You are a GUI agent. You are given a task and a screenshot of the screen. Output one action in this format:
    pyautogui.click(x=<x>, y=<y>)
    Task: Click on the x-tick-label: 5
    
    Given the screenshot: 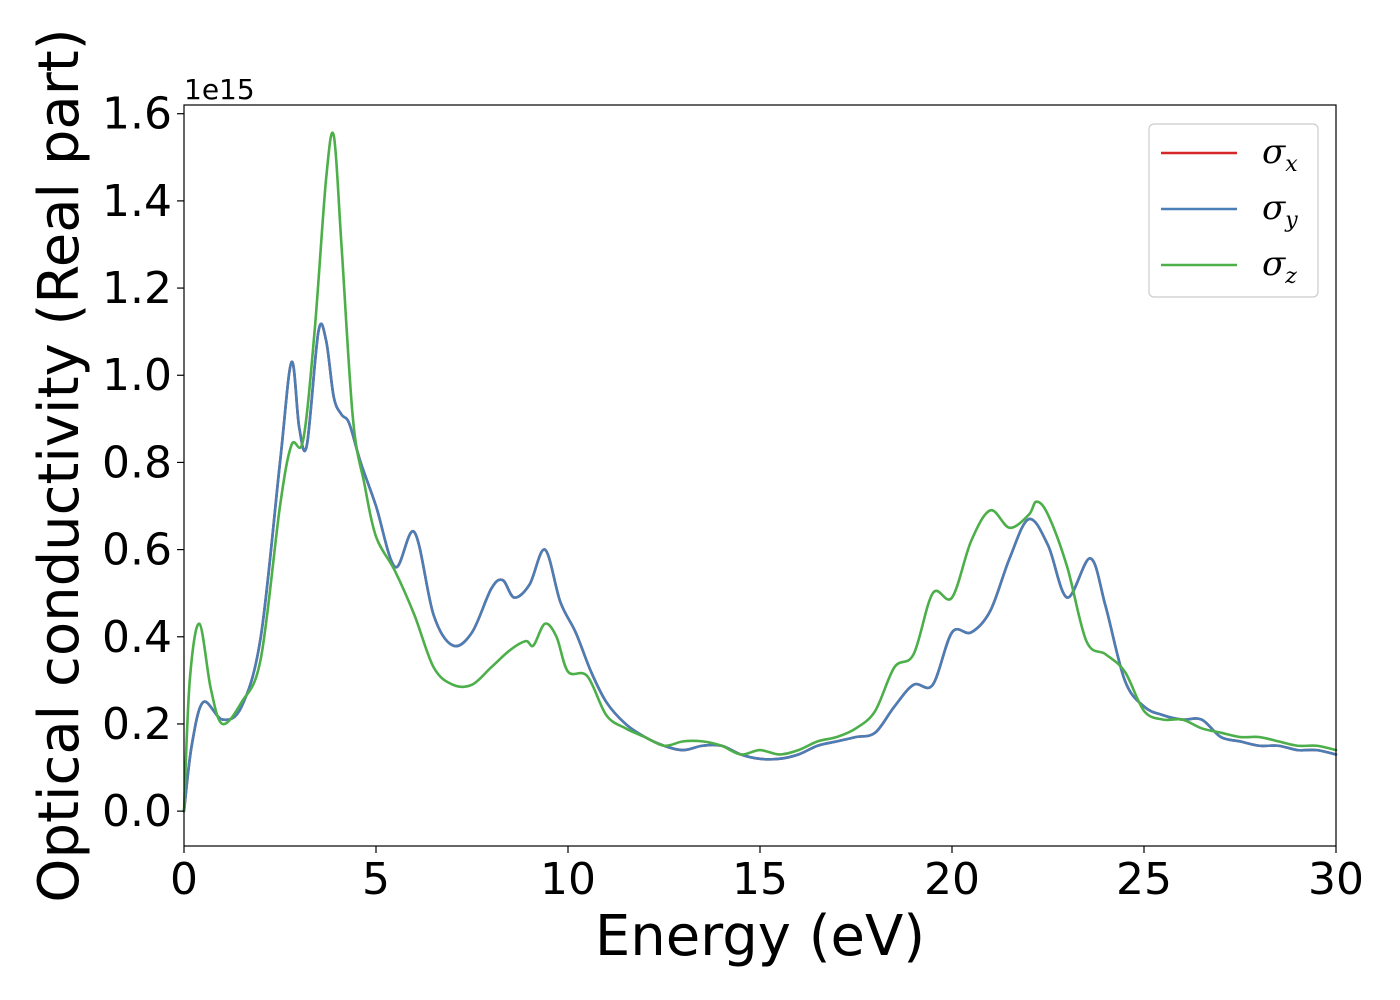 What is the action you would take?
    pyautogui.click(x=376, y=879)
    